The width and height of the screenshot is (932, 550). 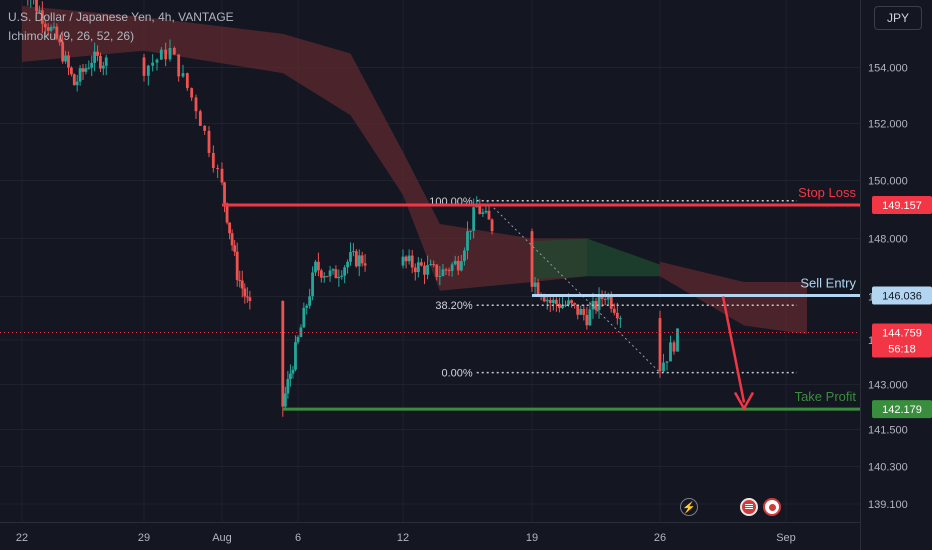 What do you see at coordinates (898, 18) in the screenshot?
I see `currency-button: JPY` at bounding box center [898, 18].